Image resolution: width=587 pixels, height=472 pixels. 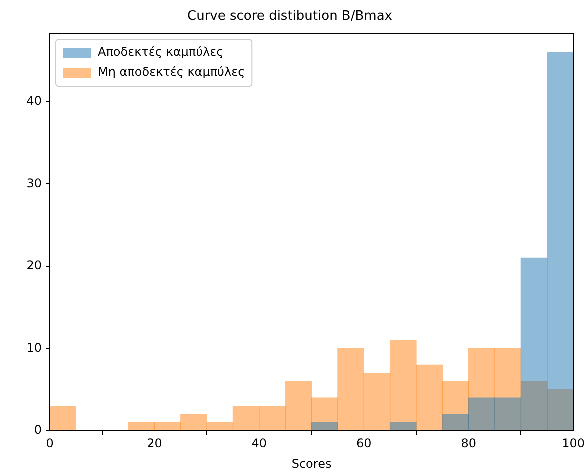 I want to click on chart-title: Curve score distibution B/Bmax, so click(x=290, y=16).